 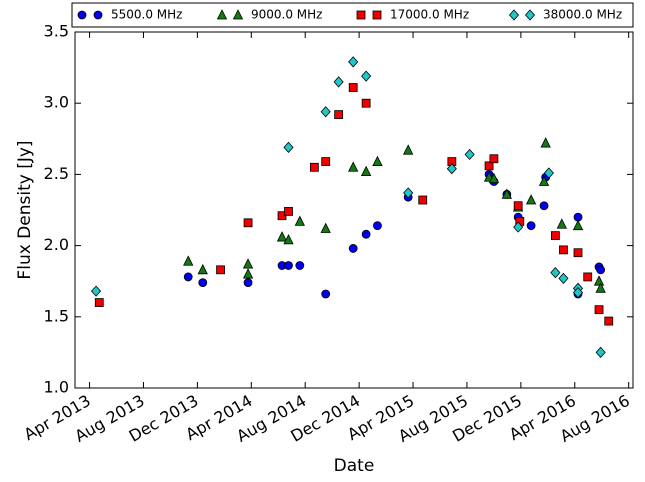 What do you see at coordinates (56, 31) in the screenshot?
I see `y-tick-label: 3.5` at bounding box center [56, 31].